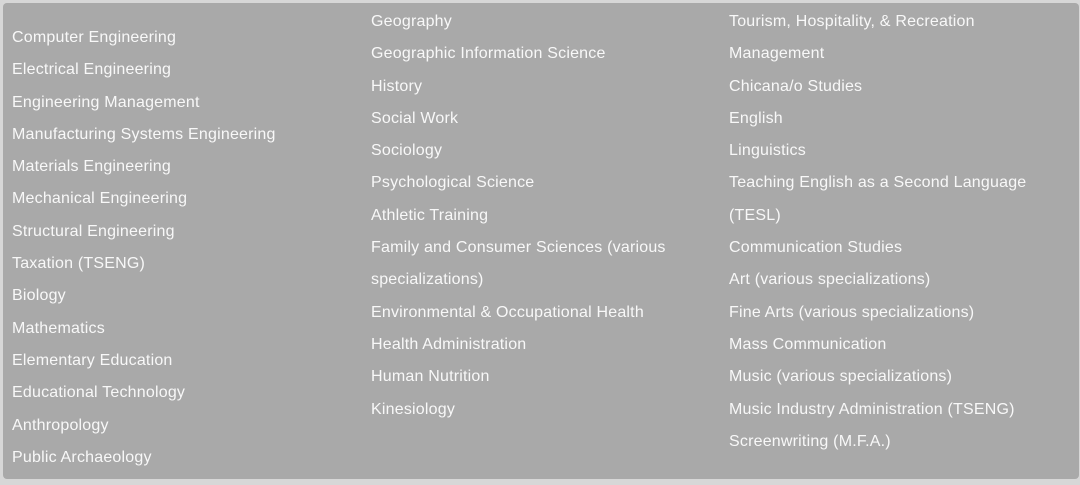 Image resolution: width=1080 pixels, height=485 pixels. What do you see at coordinates (796, 86) in the screenshot?
I see `program-item: Chicana/o Studies` at bounding box center [796, 86].